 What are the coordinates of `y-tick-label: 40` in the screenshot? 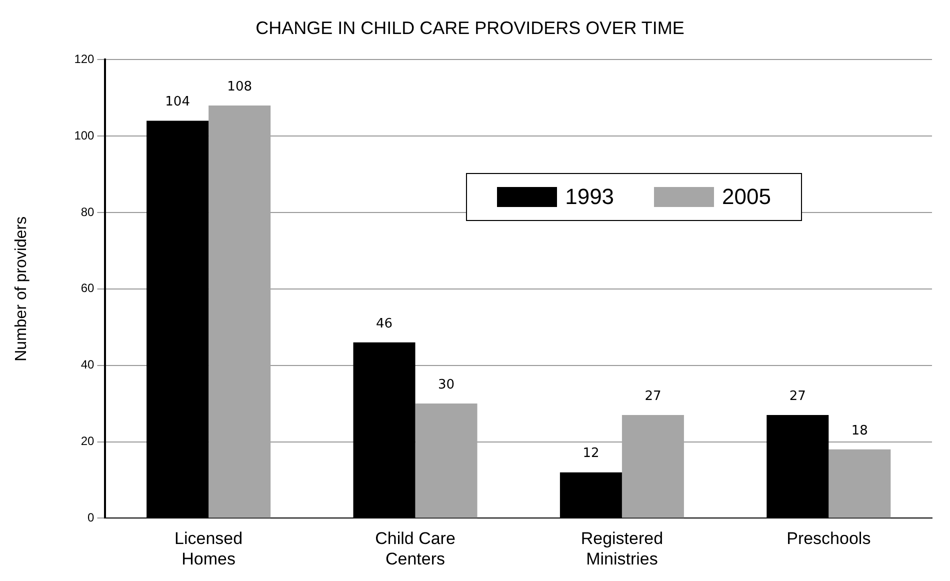 It's located at (87, 365).